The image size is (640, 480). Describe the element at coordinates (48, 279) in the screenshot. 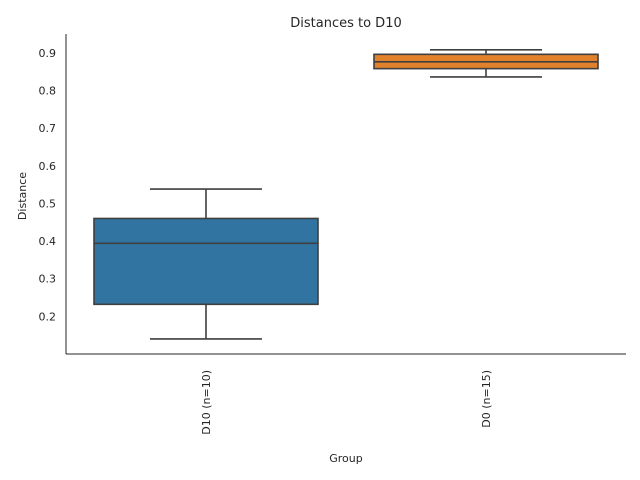

I see `y-tick-label: 0.3` at that location.